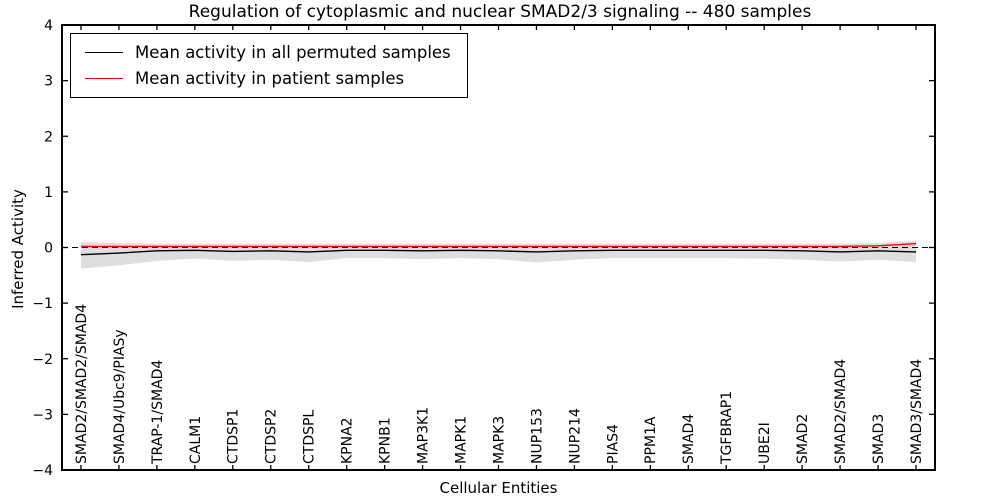 This screenshot has height=500, width=1000. What do you see at coordinates (498, 245) in the screenshot?
I see `series-line-patient` at bounding box center [498, 245].